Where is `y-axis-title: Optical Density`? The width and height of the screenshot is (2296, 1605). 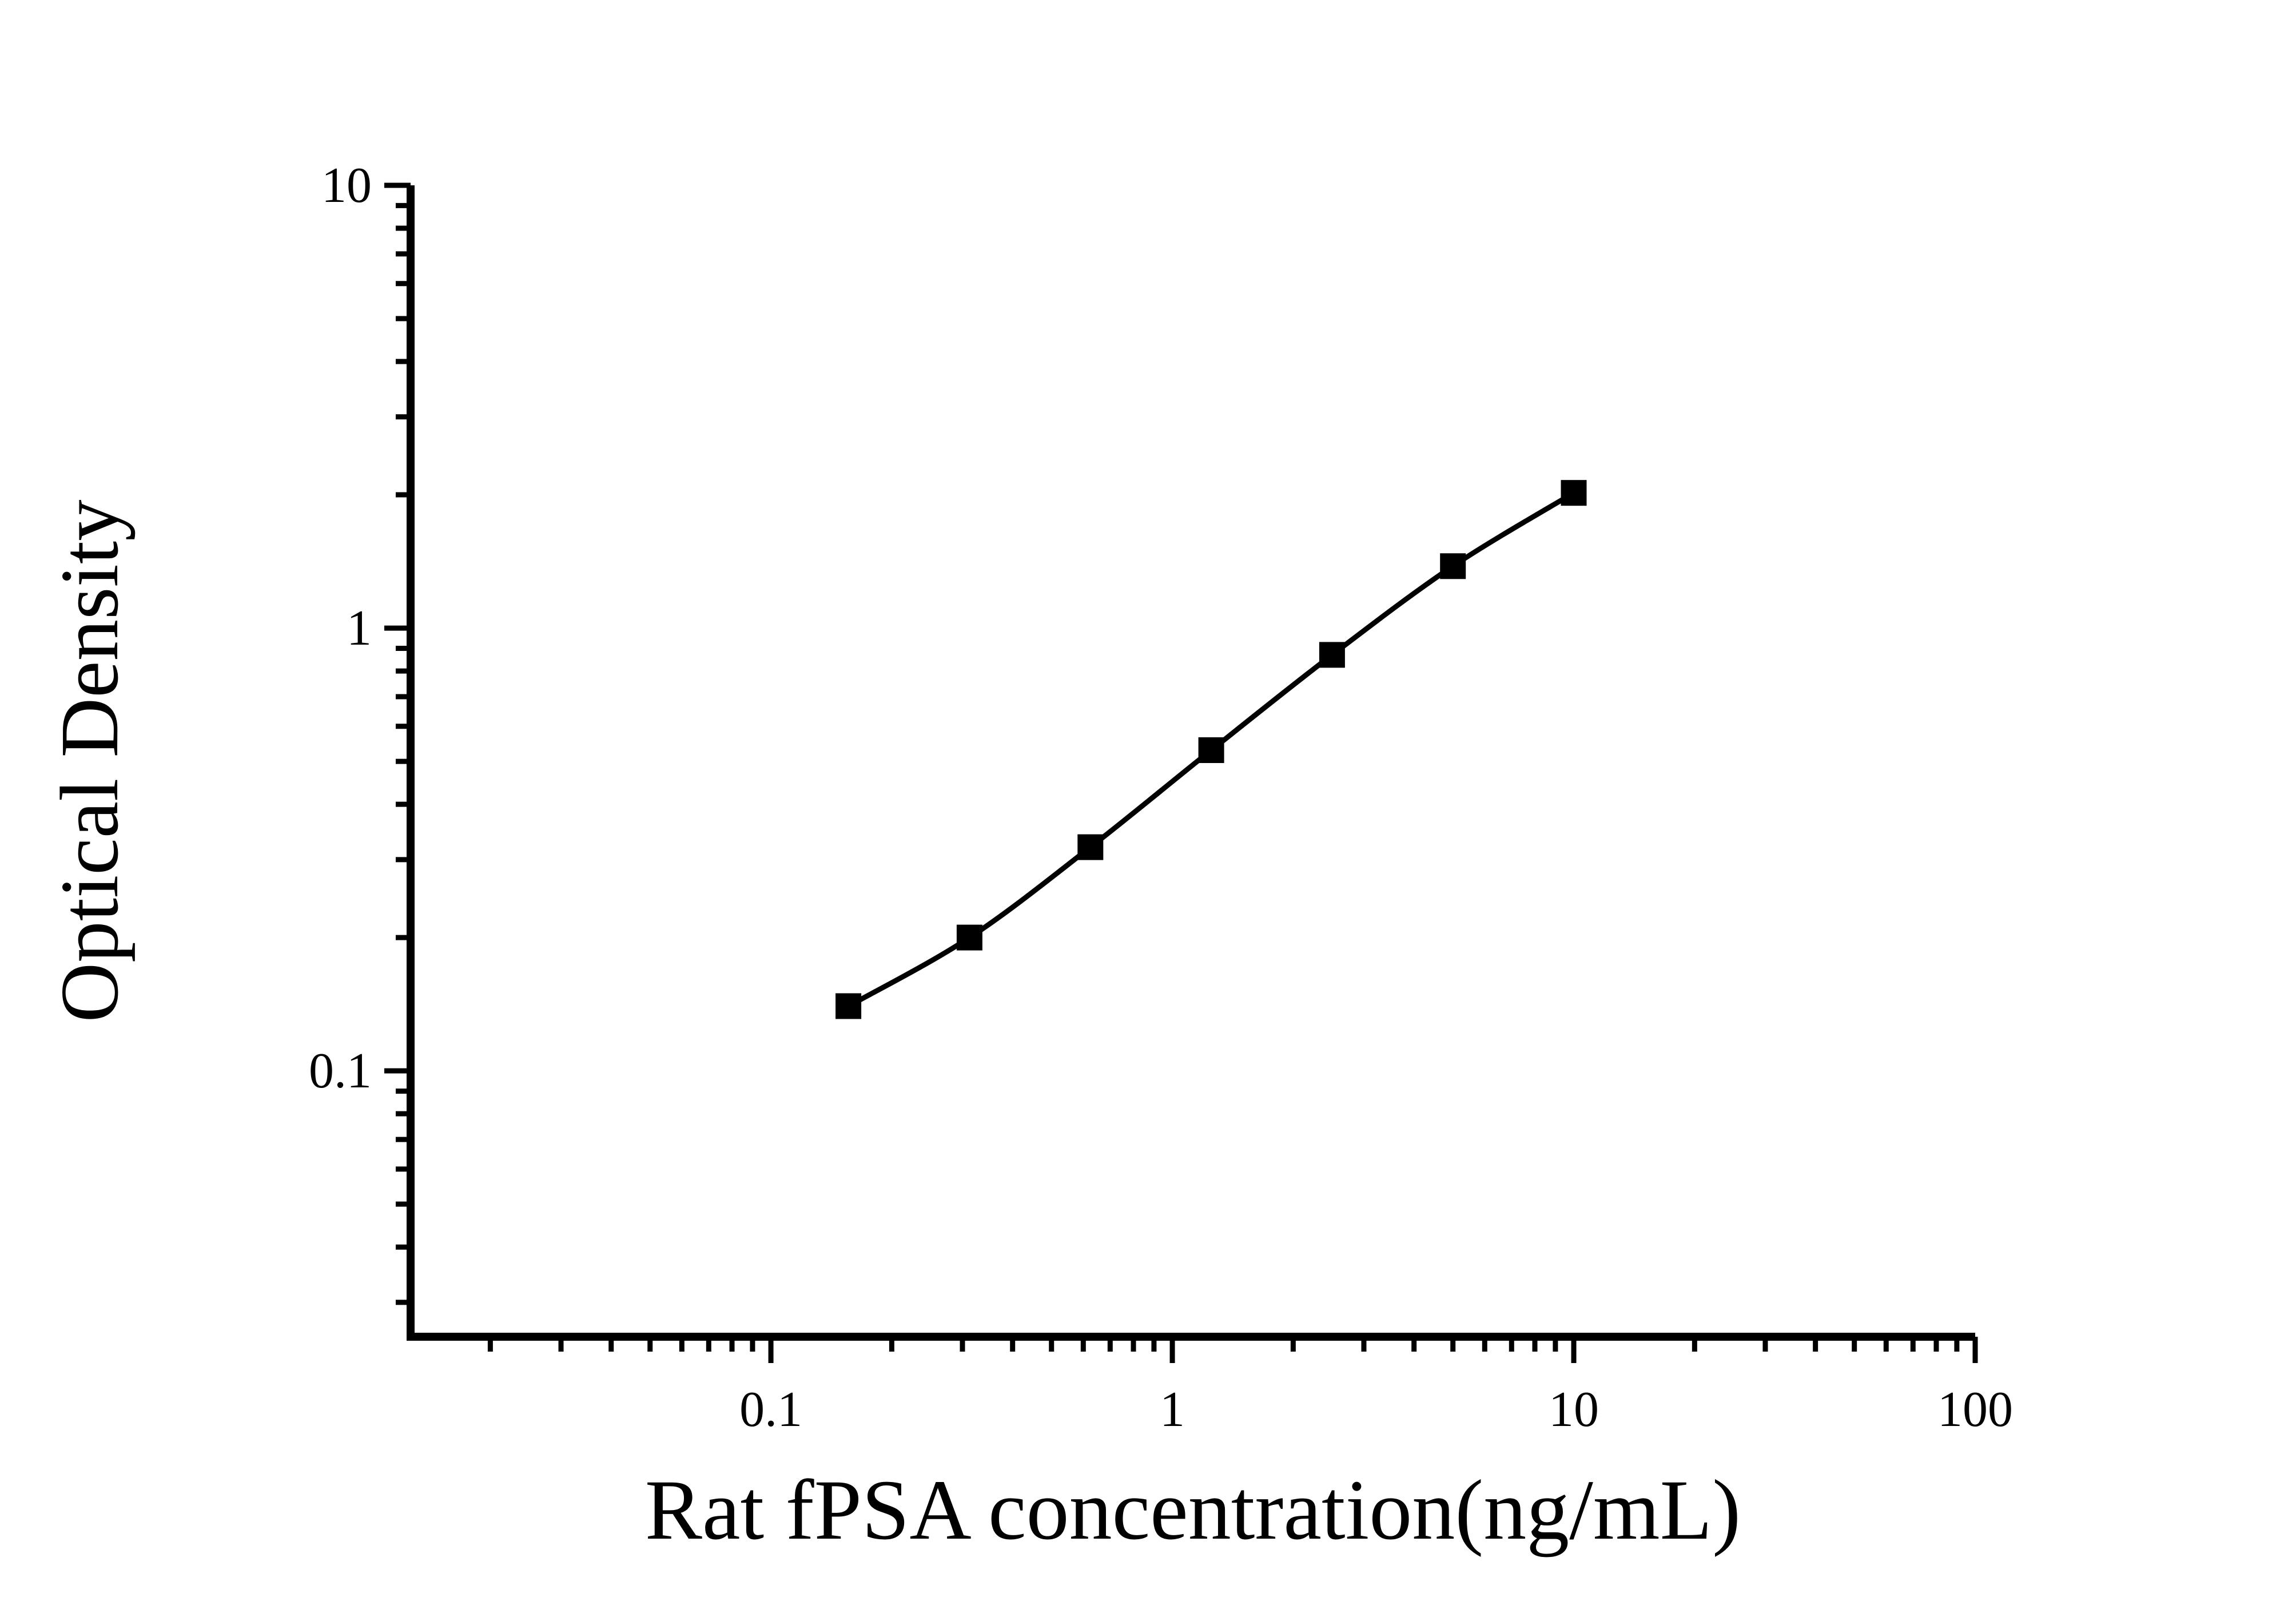
y-axis-title: Optical Density is located at coordinates (90, 760).